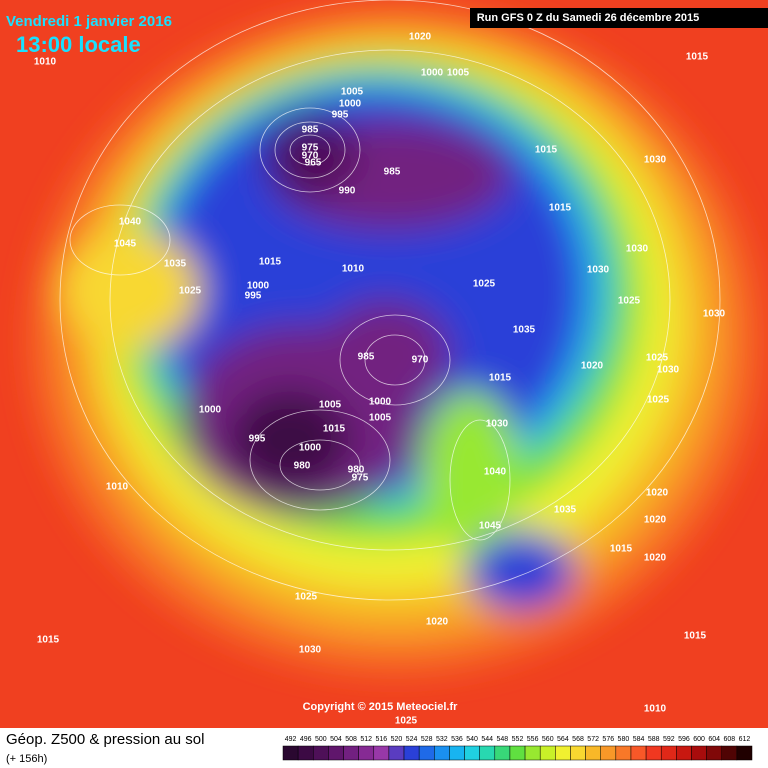 The width and height of the screenshot is (768, 768). Describe the element at coordinates (313, 163) in the screenshot. I see `isobar-label: 965` at that location.